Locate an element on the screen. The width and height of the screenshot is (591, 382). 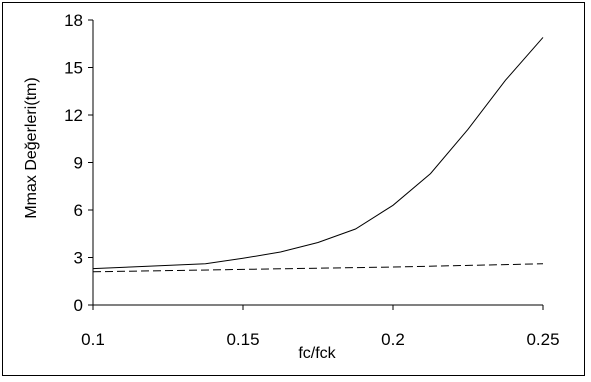
y-tick-label: 6 is located at coordinates (78, 210).